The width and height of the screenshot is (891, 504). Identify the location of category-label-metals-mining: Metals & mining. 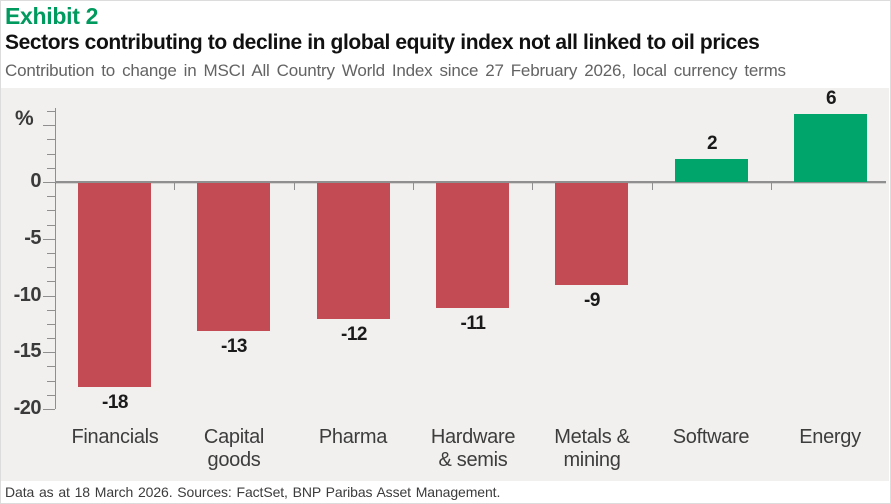
(592, 449).